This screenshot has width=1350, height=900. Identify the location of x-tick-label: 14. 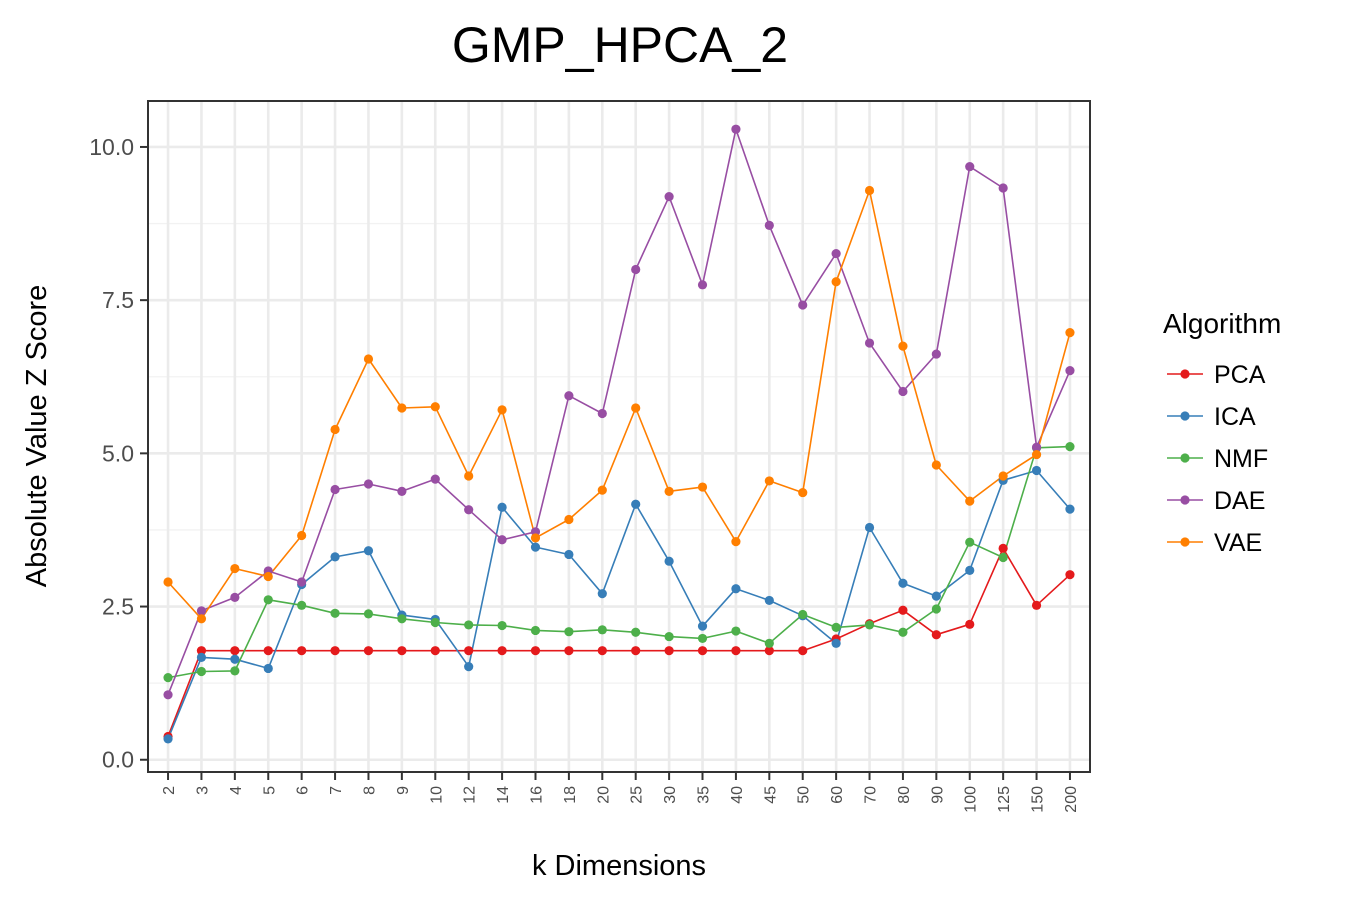
(503, 795).